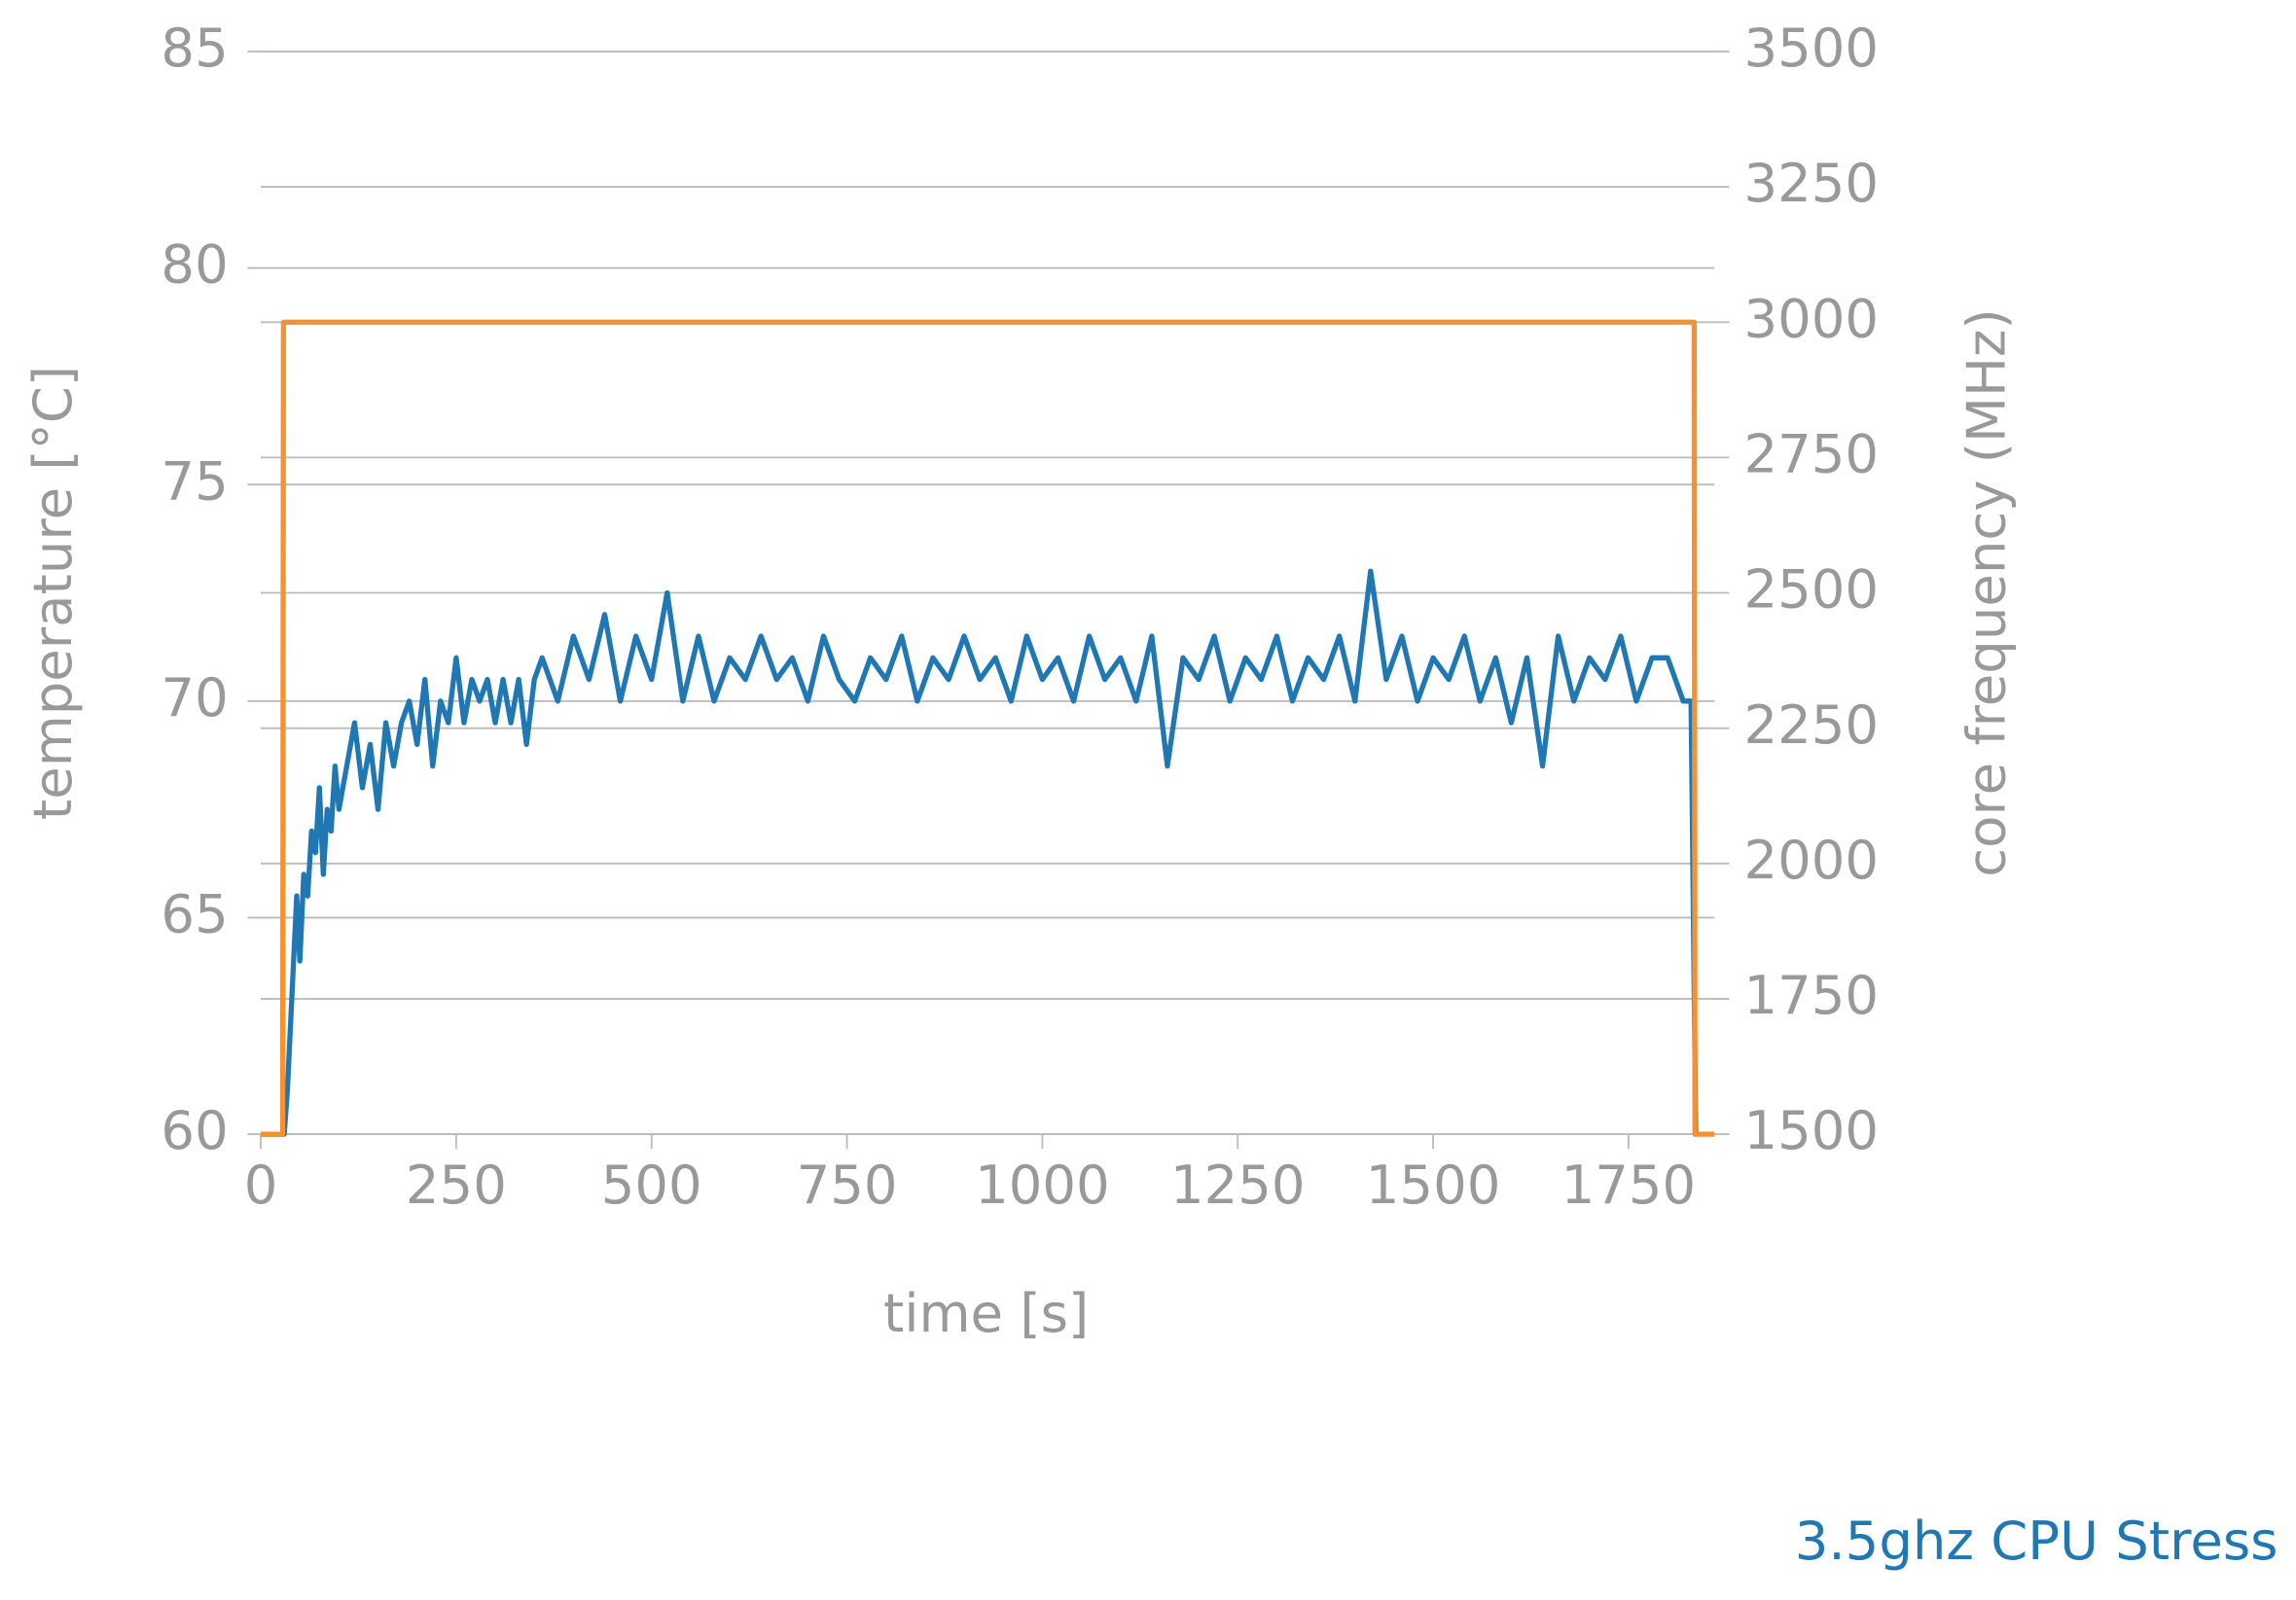 The height and width of the screenshot is (1600, 2296). What do you see at coordinates (1433, 1185) in the screenshot?
I see `x-tick-label: 1500` at bounding box center [1433, 1185].